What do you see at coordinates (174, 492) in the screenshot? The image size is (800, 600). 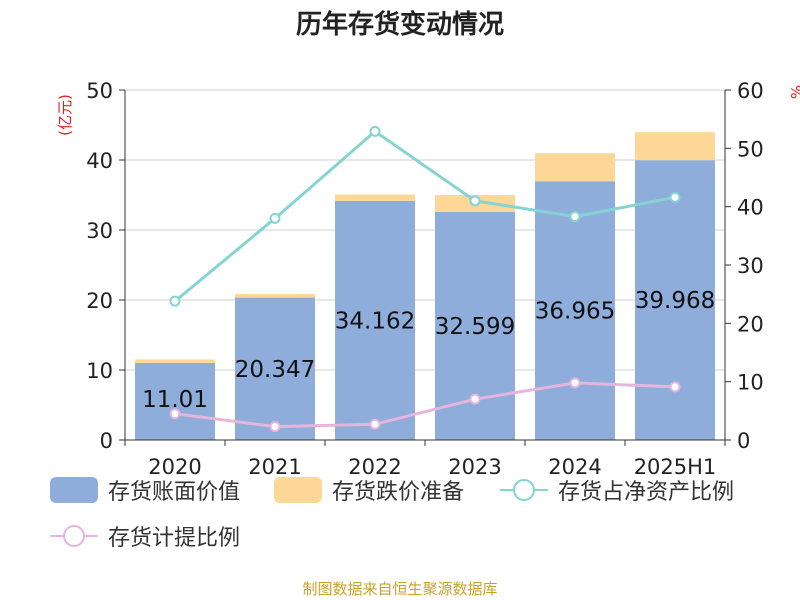 I see `legend-label-inventory-book-value: 存货账面价值` at bounding box center [174, 492].